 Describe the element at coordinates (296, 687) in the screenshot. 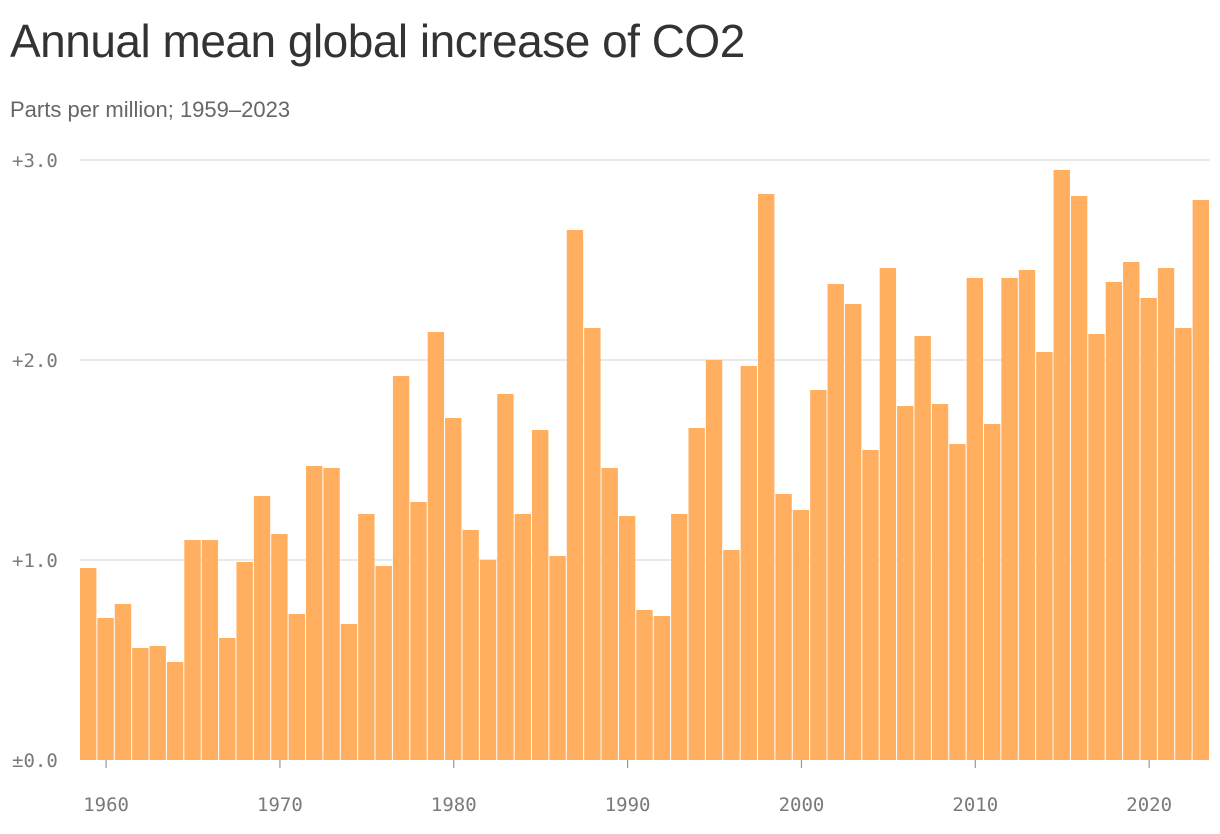

I see `bar-1971` at that location.